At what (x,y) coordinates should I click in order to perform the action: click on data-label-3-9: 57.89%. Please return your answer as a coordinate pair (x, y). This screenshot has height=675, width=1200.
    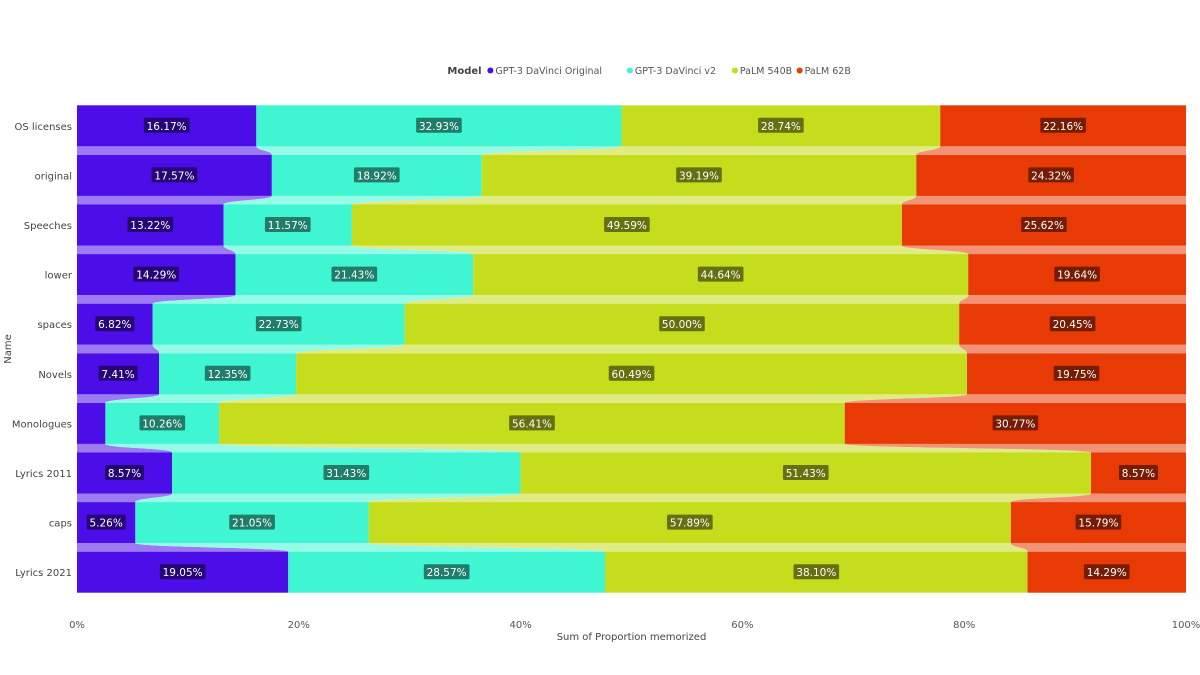
    Looking at the image, I should click on (690, 524).